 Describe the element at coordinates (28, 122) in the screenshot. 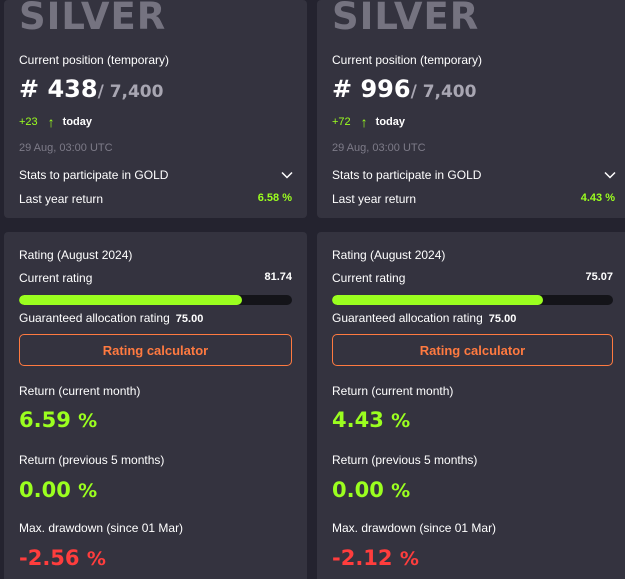

I see `position-delta: +23` at that location.